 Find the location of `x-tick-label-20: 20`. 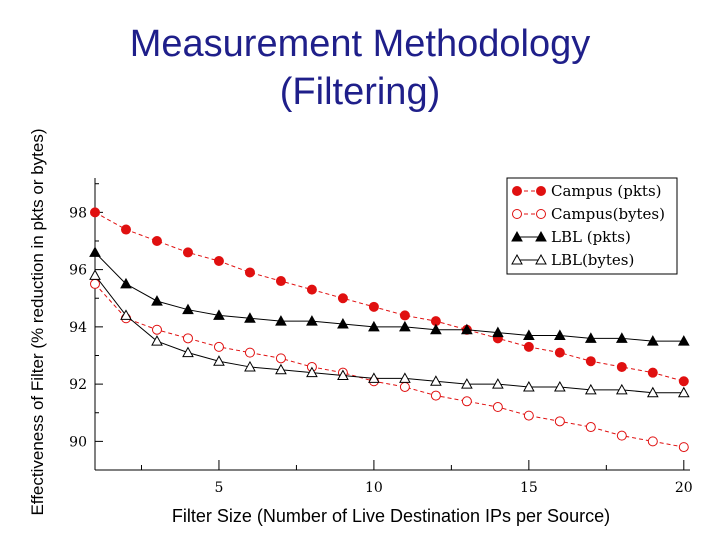

x-tick-label-20: 20 is located at coordinates (684, 488).